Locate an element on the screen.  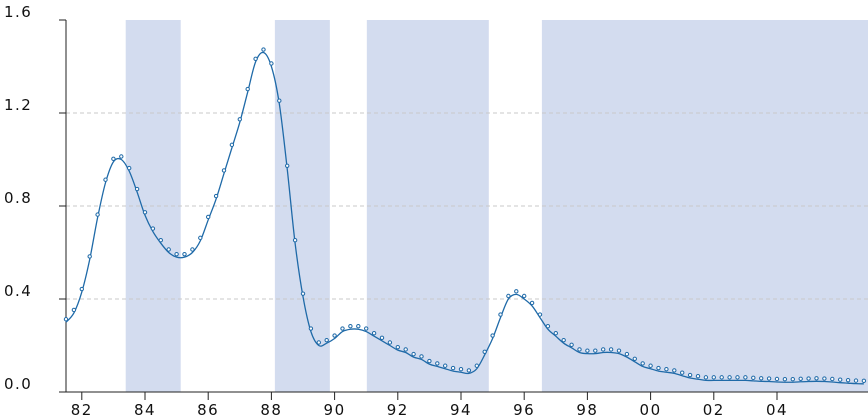
x-tick-label: 86 is located at coordinates (208, 410).